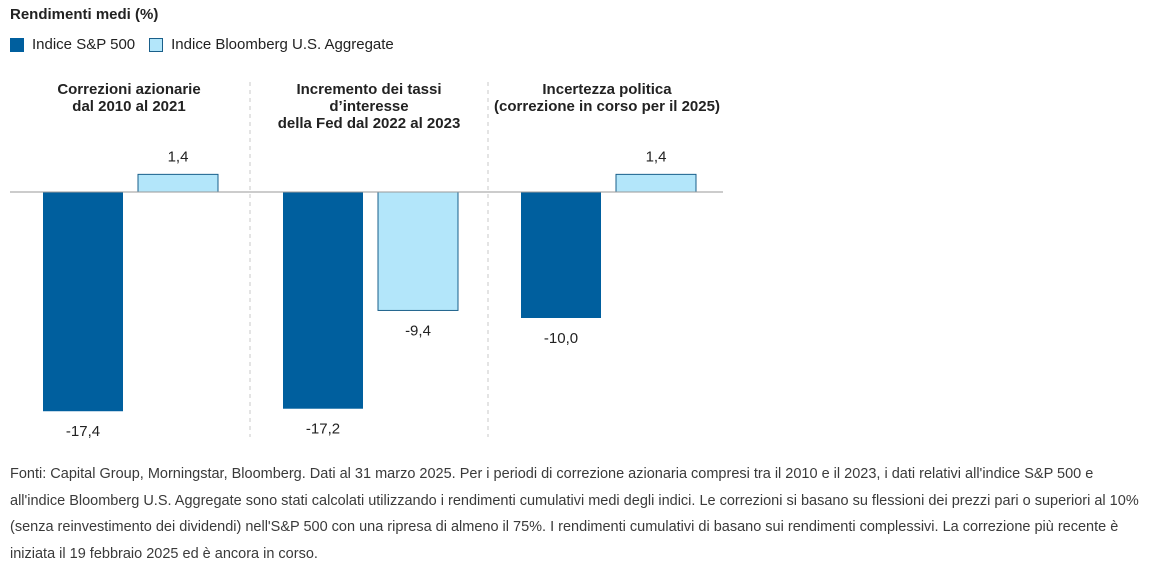  Describe the element at coordinates (561, 338) in the screenshot. I see `data-label-sp500-2: -10,0` at that location.